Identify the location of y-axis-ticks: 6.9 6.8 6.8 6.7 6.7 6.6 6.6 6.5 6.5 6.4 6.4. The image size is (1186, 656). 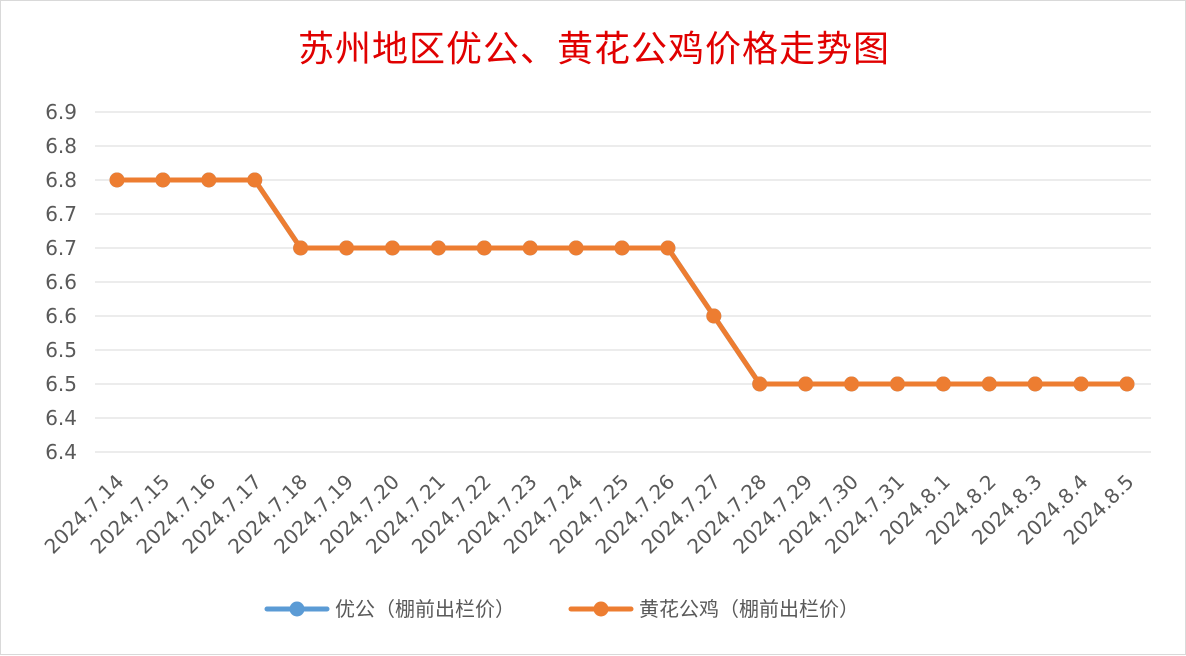
(61, 282).